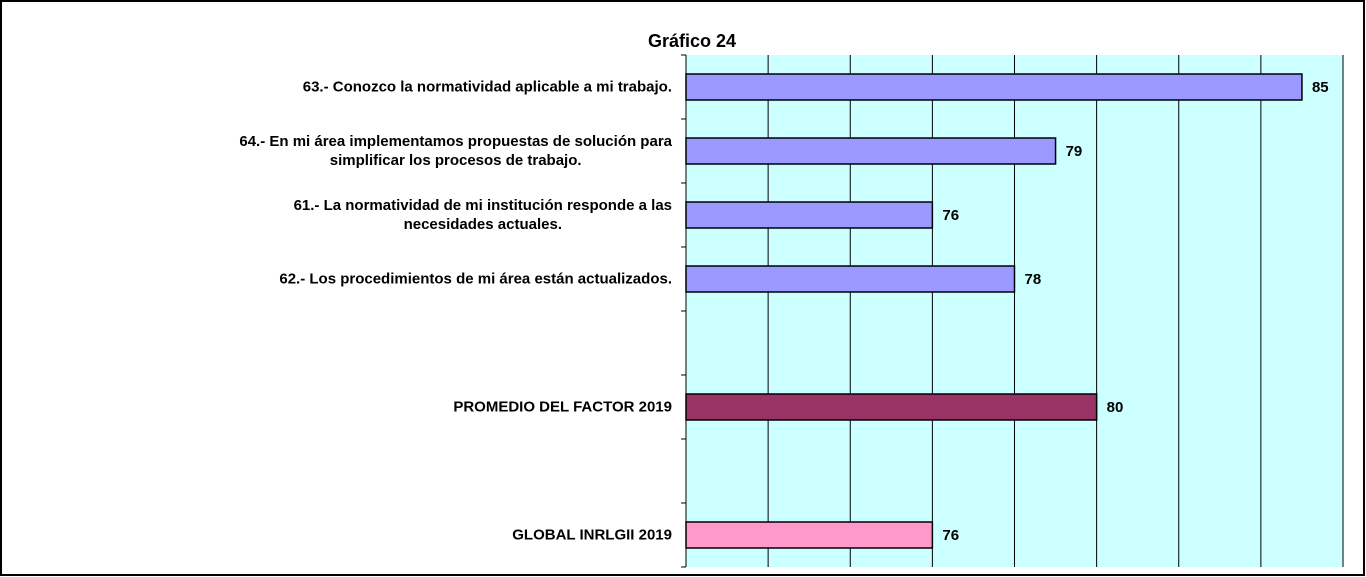 This screenshot has width=1366, height=577. I want to click on data-label: 79, so click(1074, 151).